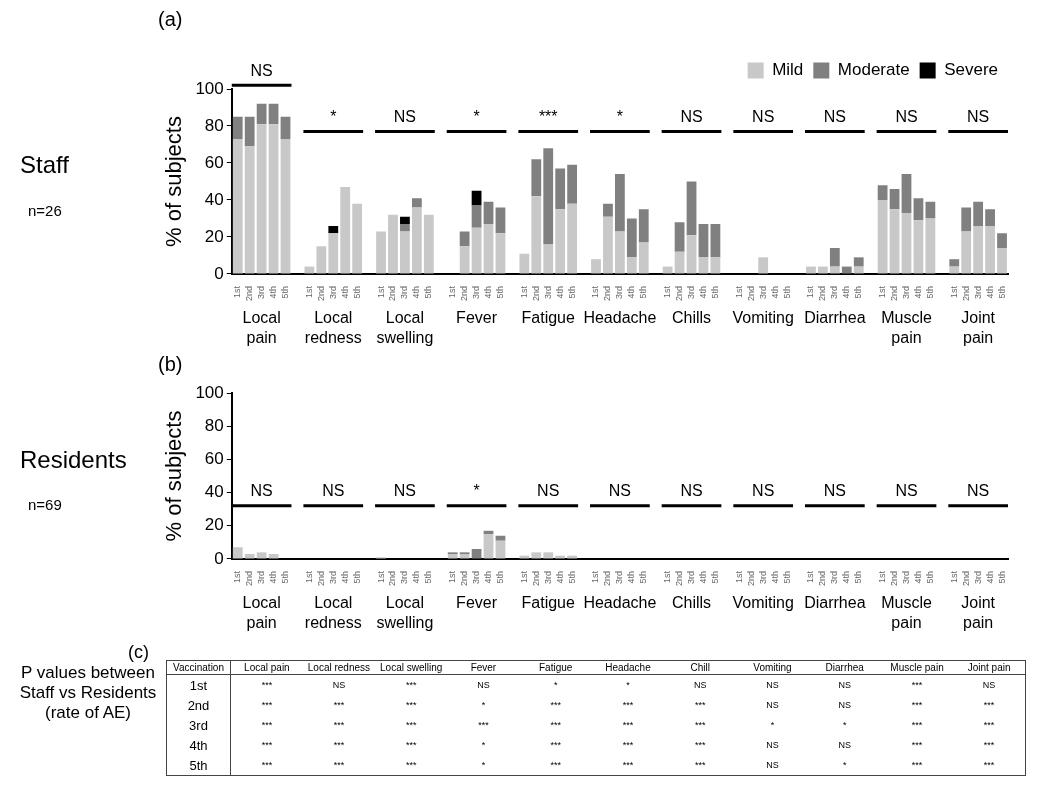 Image resolution: width=1045 pixels, height=798 pixels. Describe the element at coordinates (214, 199) in the screenshot. I see `y-tick-label: 40` at that location.